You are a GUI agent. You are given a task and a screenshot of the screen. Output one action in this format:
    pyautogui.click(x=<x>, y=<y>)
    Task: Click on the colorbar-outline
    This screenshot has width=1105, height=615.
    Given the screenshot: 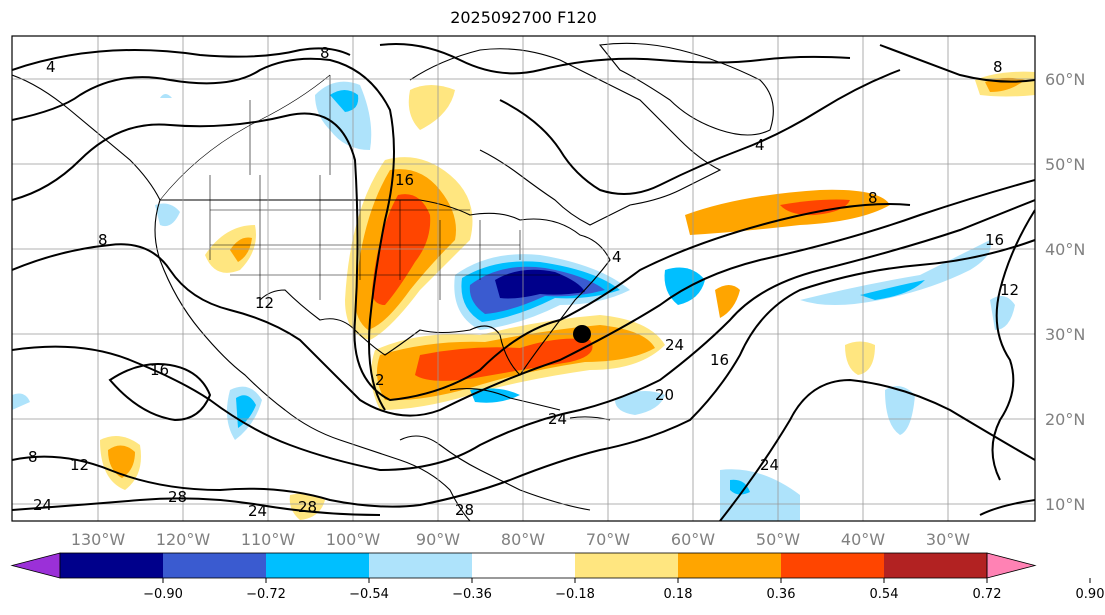 What is the action you would take?
    pyautogui.click(x=523, y=565)
    